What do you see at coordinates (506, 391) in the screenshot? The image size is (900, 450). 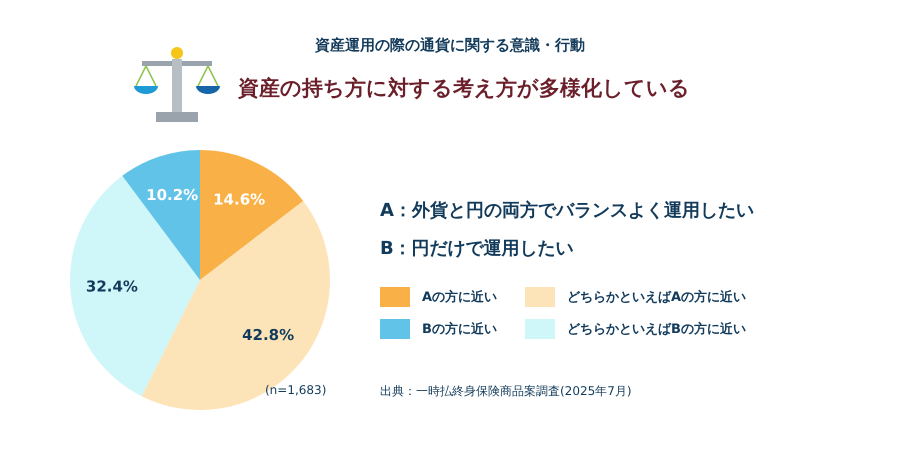 I see `source-note: 出典：一時払終身保険商品案調査(2025年7月)` at bounding box center [506, 391].